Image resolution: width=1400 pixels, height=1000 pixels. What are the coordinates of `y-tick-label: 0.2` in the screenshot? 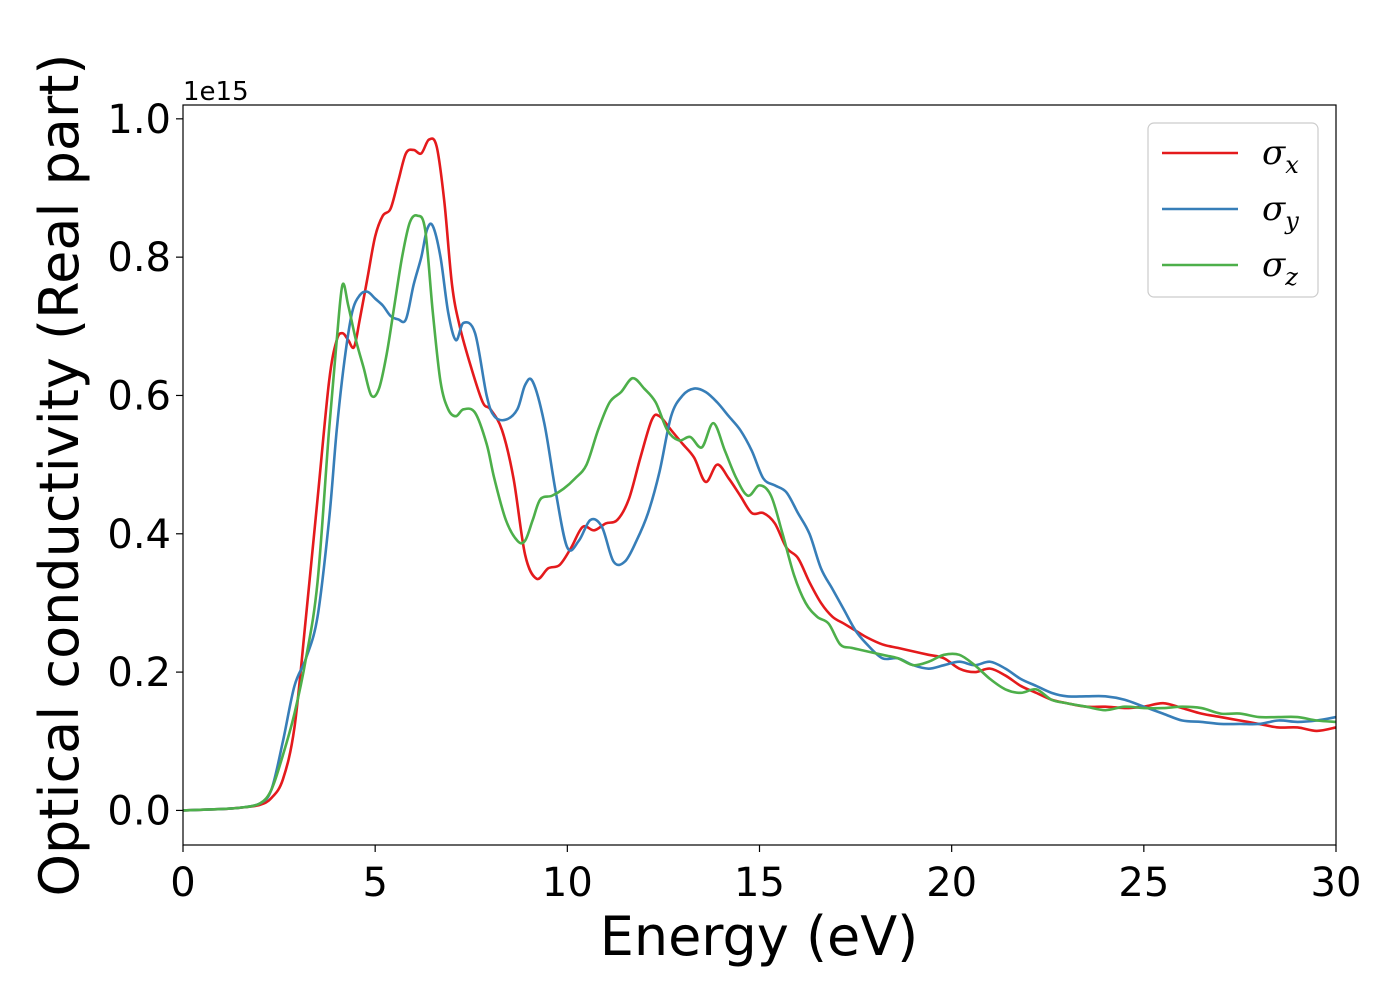 It's located at (139, 673).